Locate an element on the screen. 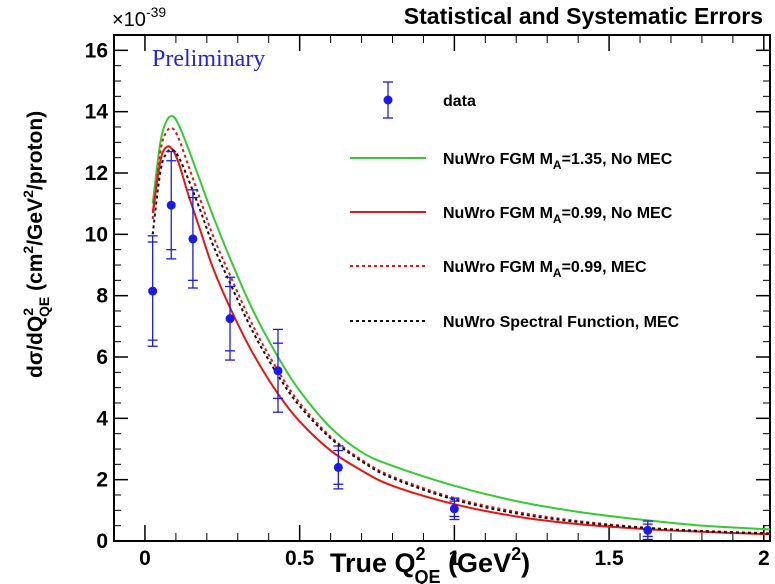  legend-item-data: data is located at coordinates (429, 100).